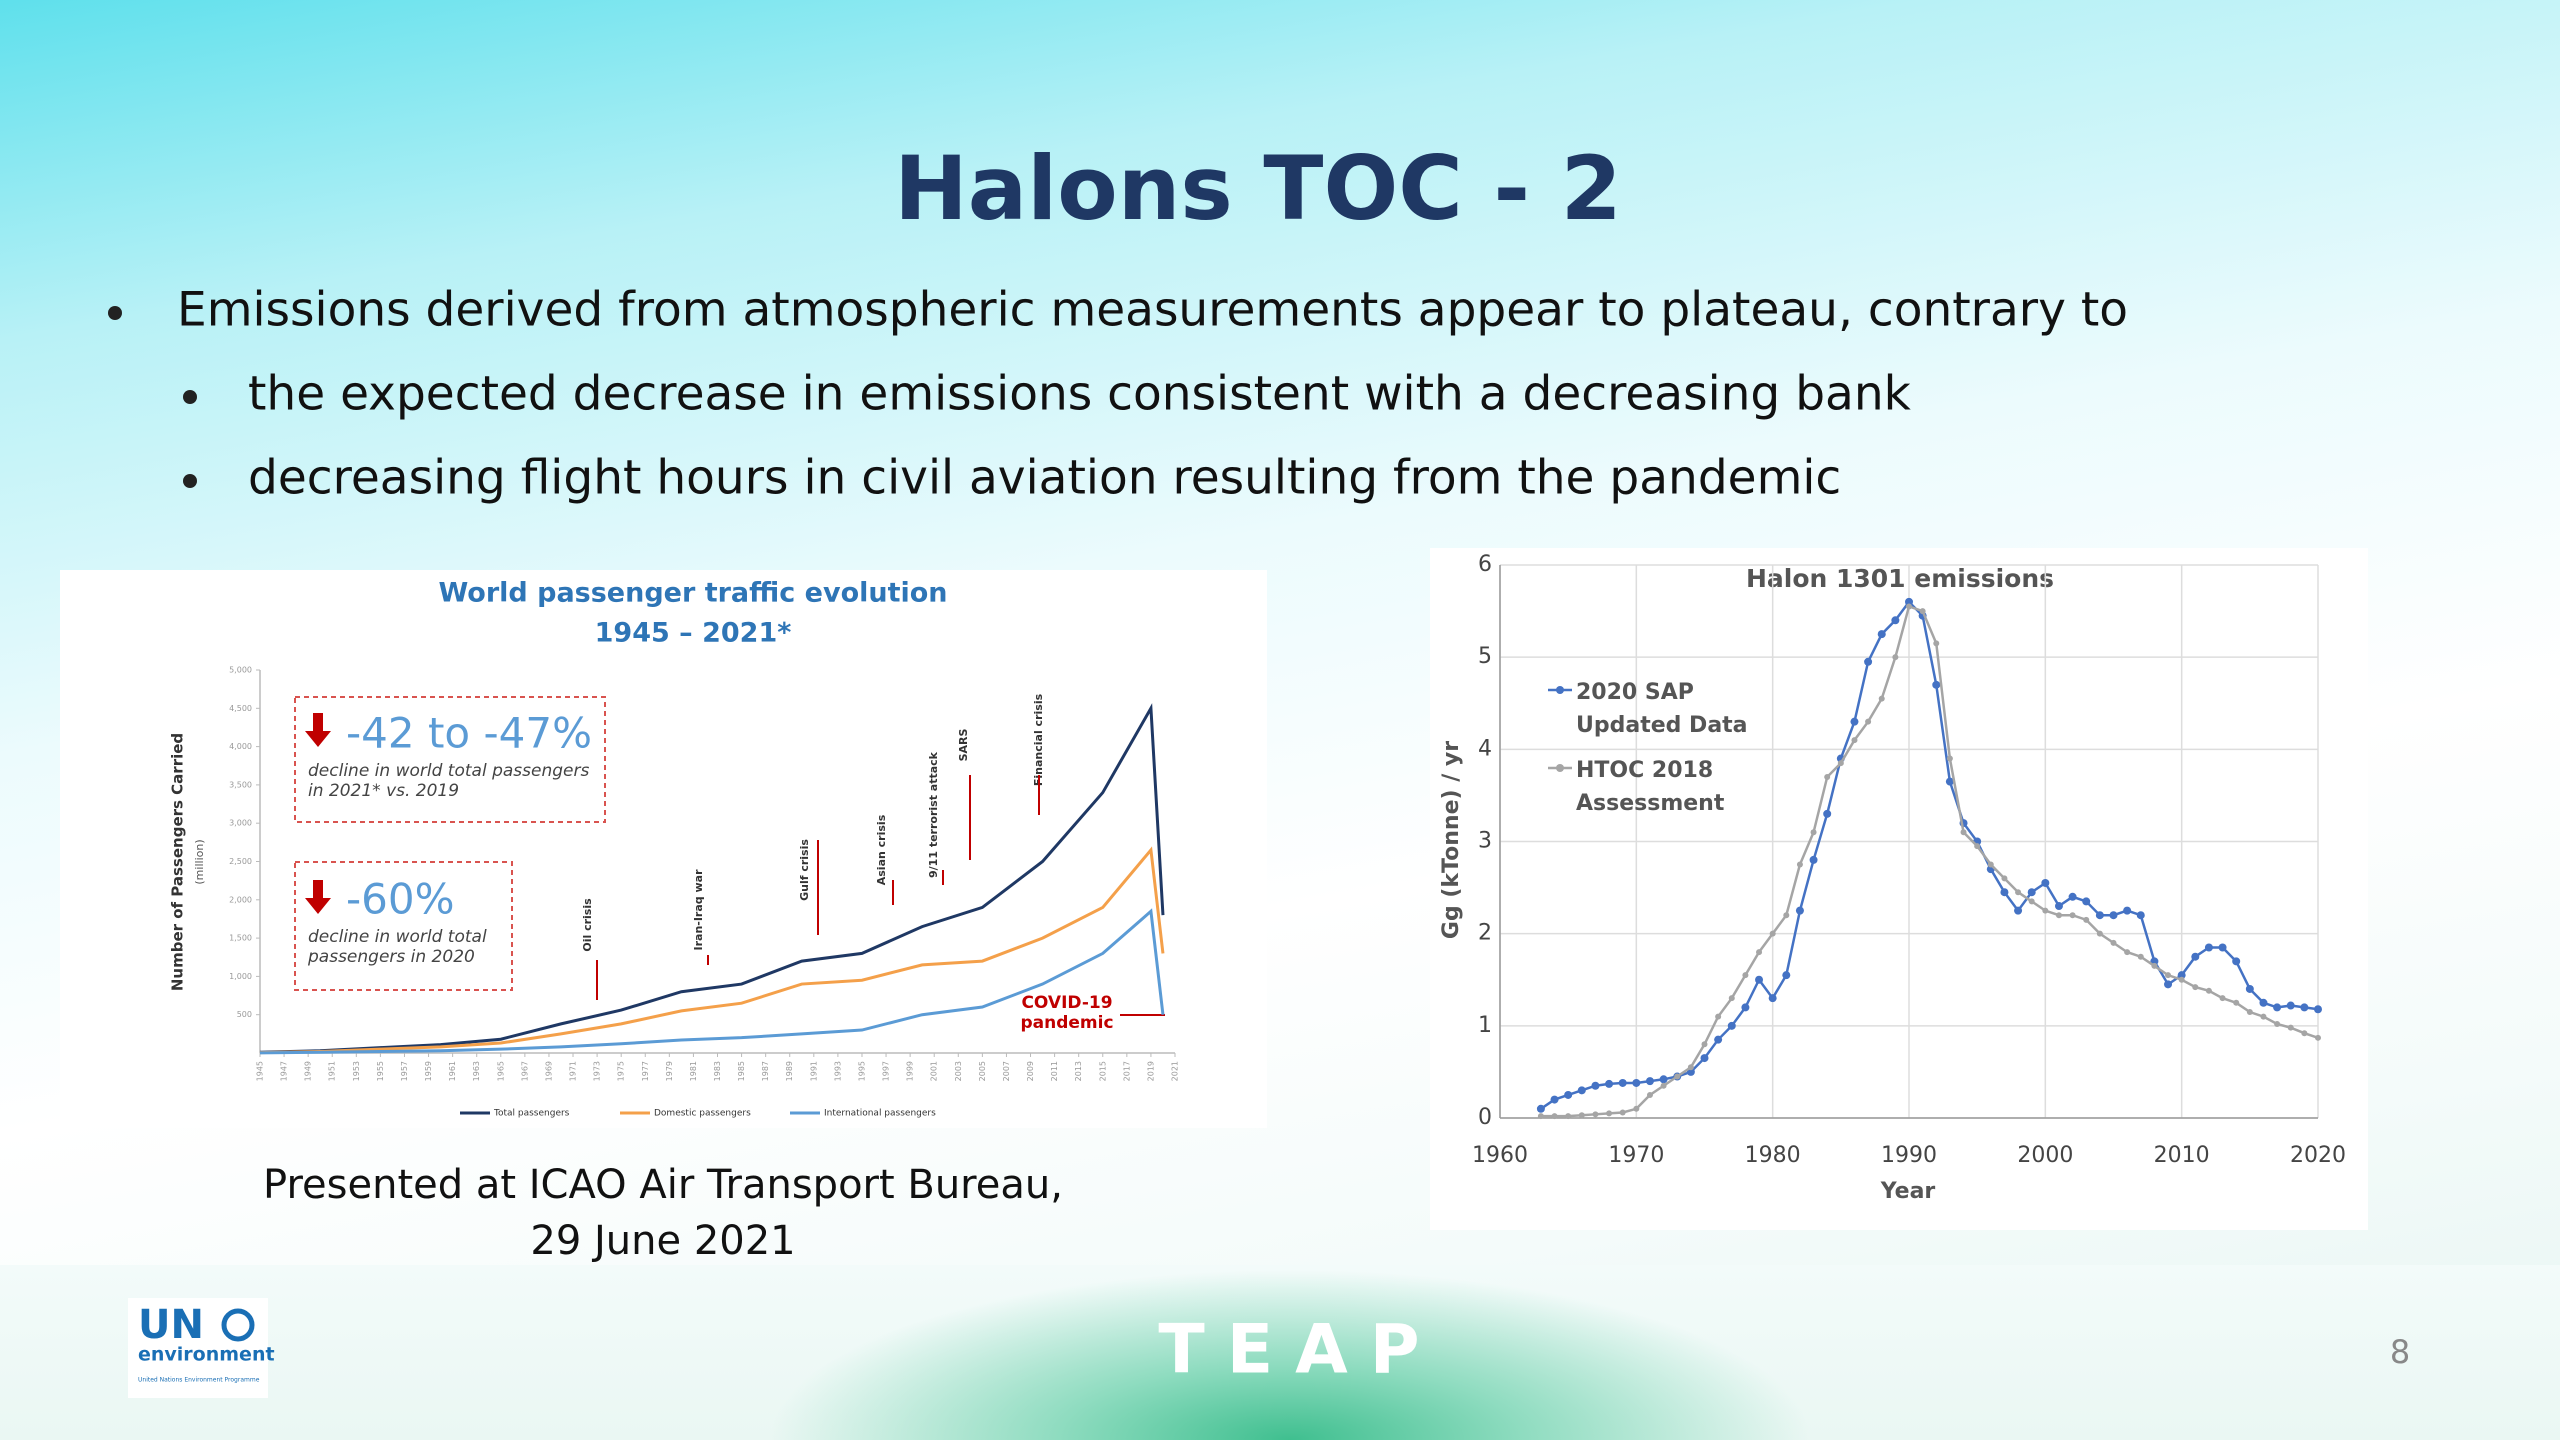 This screenshot has width=2560, height=1440. What do you see at coordinates (662, 1241) in the screenshot?
I see `caption: 29 June 2021` at bounding box center [662, 1241].